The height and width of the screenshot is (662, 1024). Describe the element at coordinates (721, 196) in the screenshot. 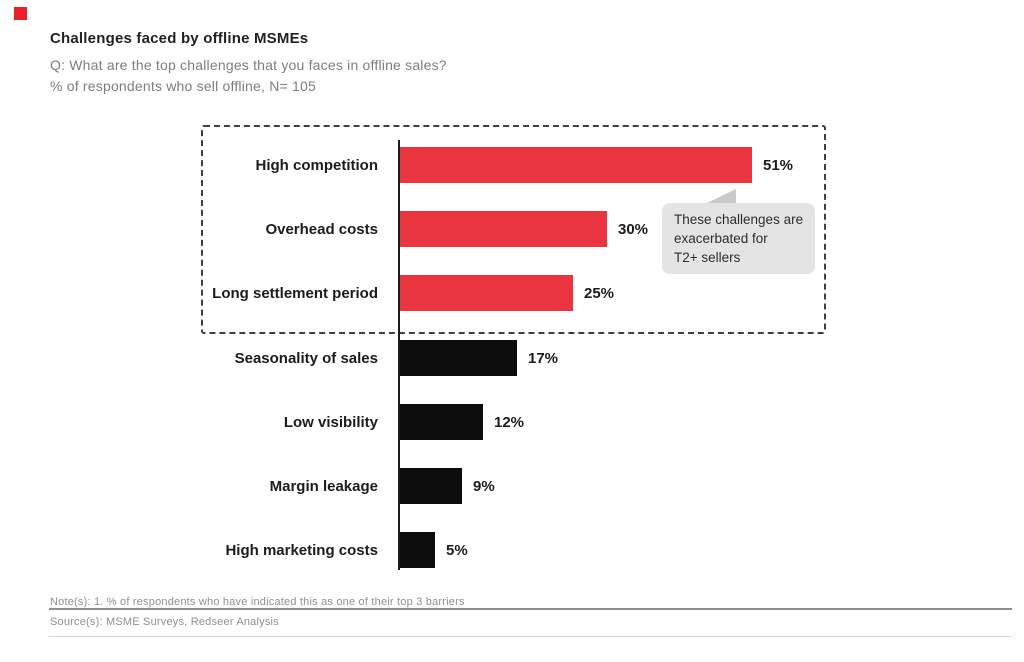

I see `callout-pointer-icon` at that location.